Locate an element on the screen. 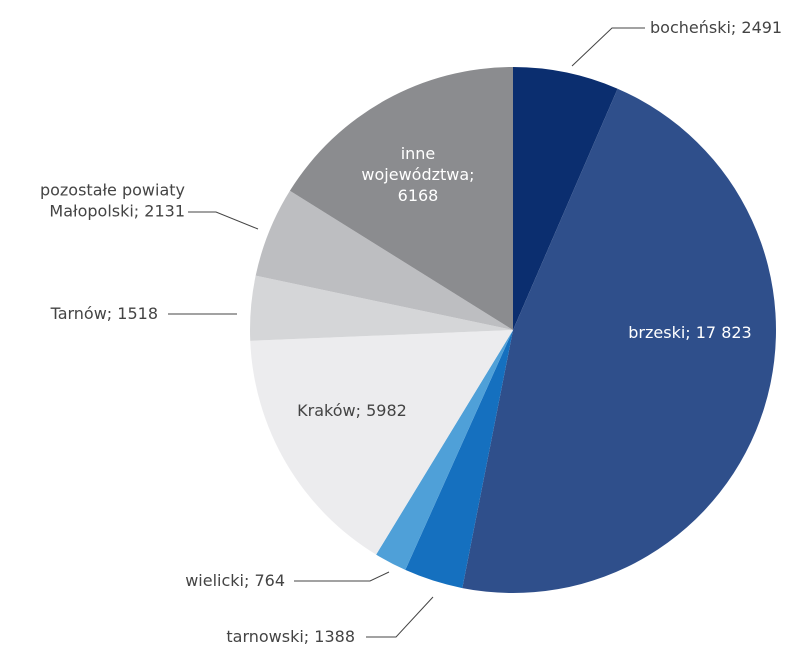 The width and height of the screenshot is (811, 655). label-line: Kraków; 5982 is located at coordinates (352, 410).